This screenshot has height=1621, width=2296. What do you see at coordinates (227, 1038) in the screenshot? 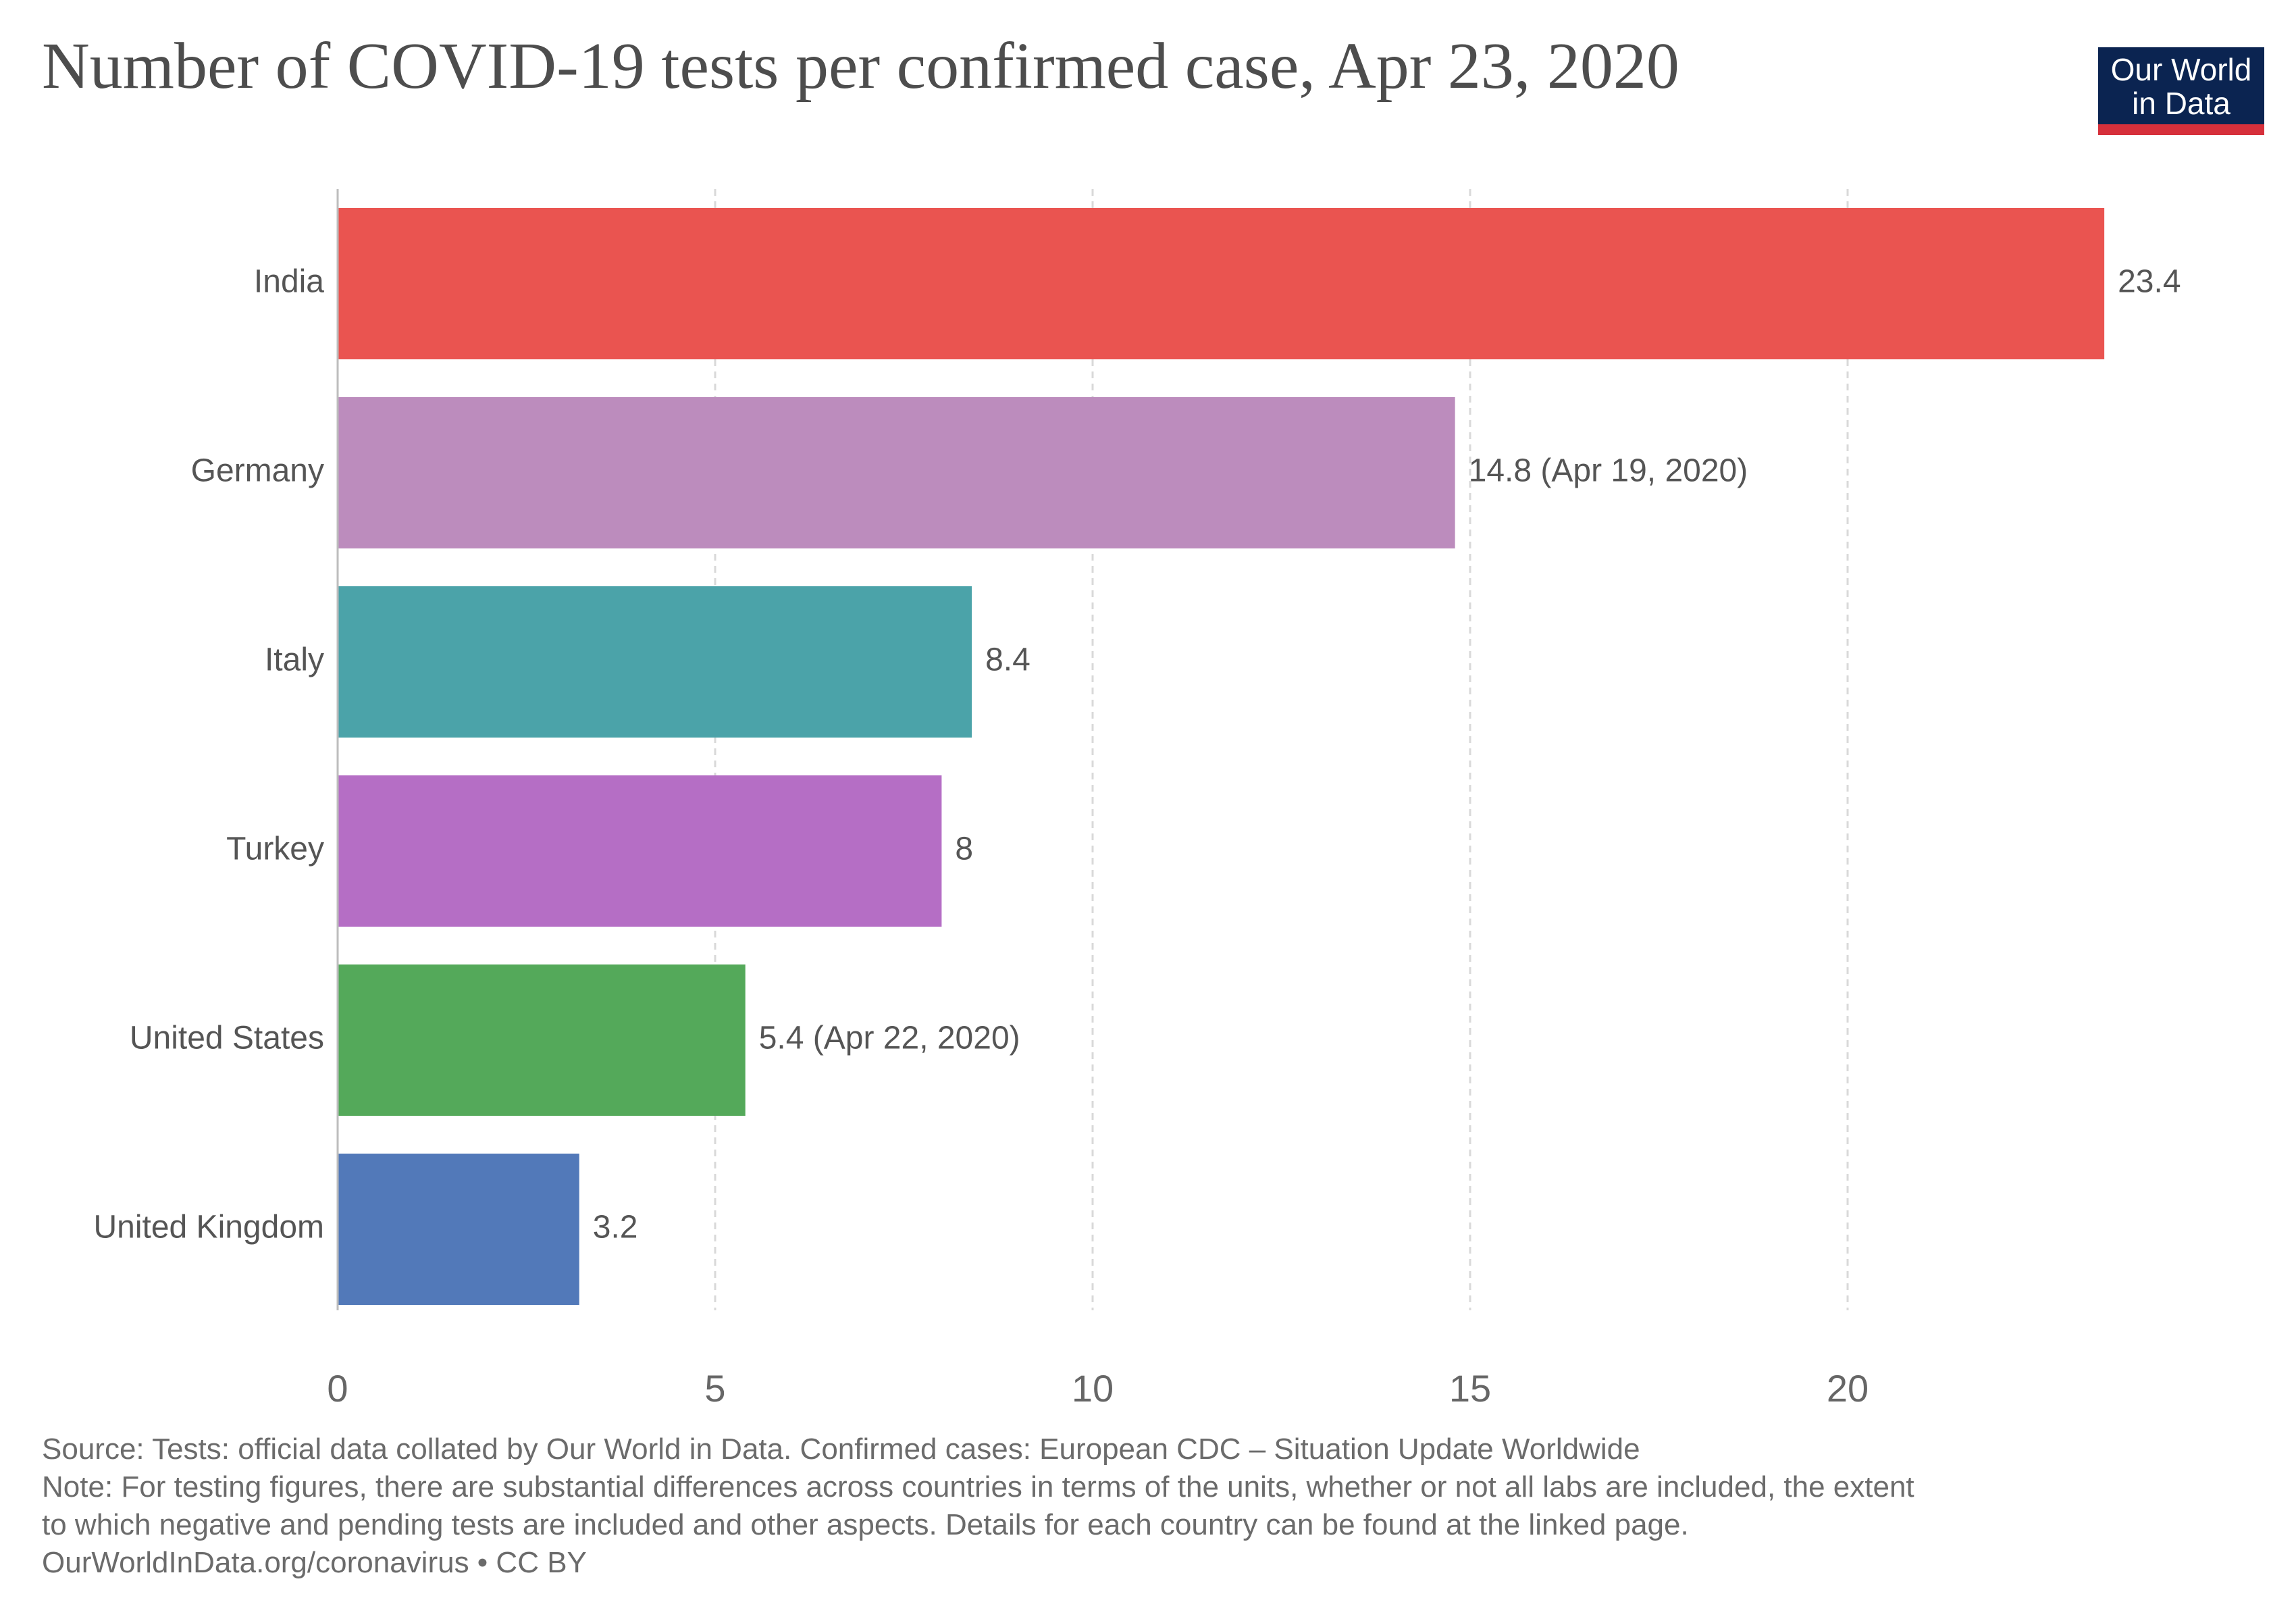
I see `category-label: United States` at bounding box center [227, 1038].